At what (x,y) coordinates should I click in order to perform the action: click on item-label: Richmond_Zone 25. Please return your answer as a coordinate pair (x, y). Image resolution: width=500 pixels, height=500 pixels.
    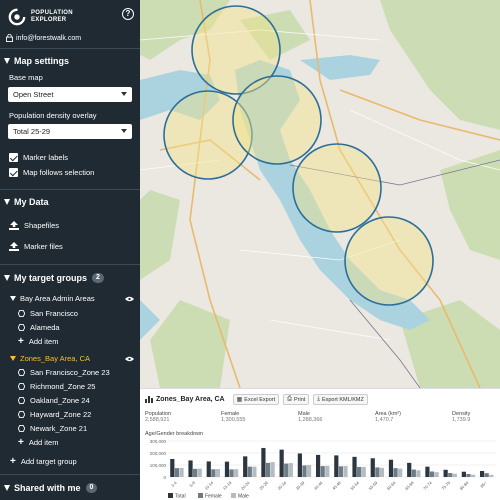
    Looking at the image, I should click on (63, 386).